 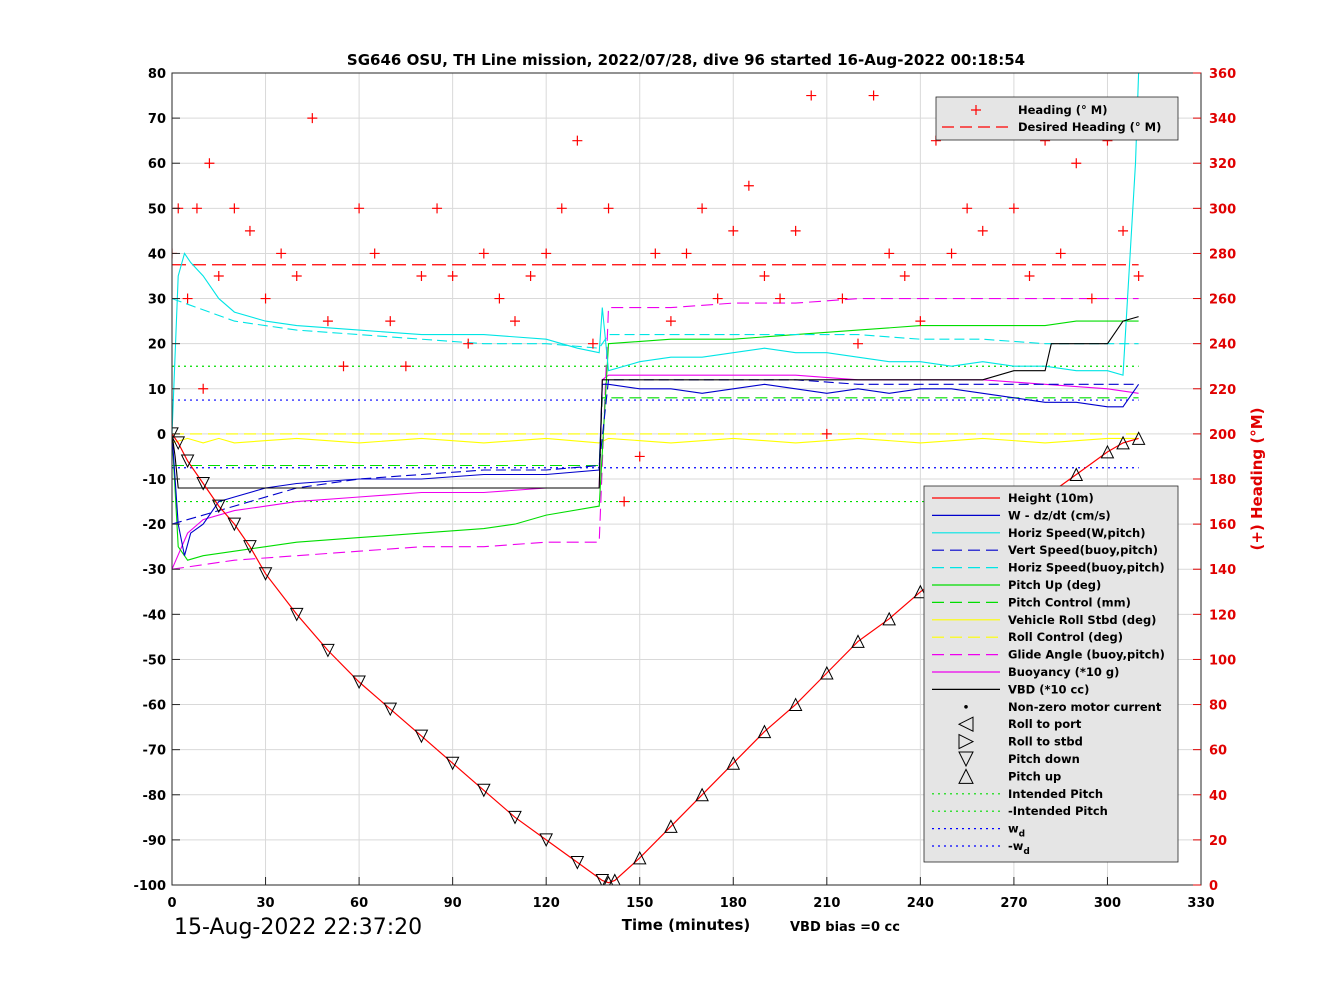 I want to click on legend-heading-box, so click(x=1057, y=118).